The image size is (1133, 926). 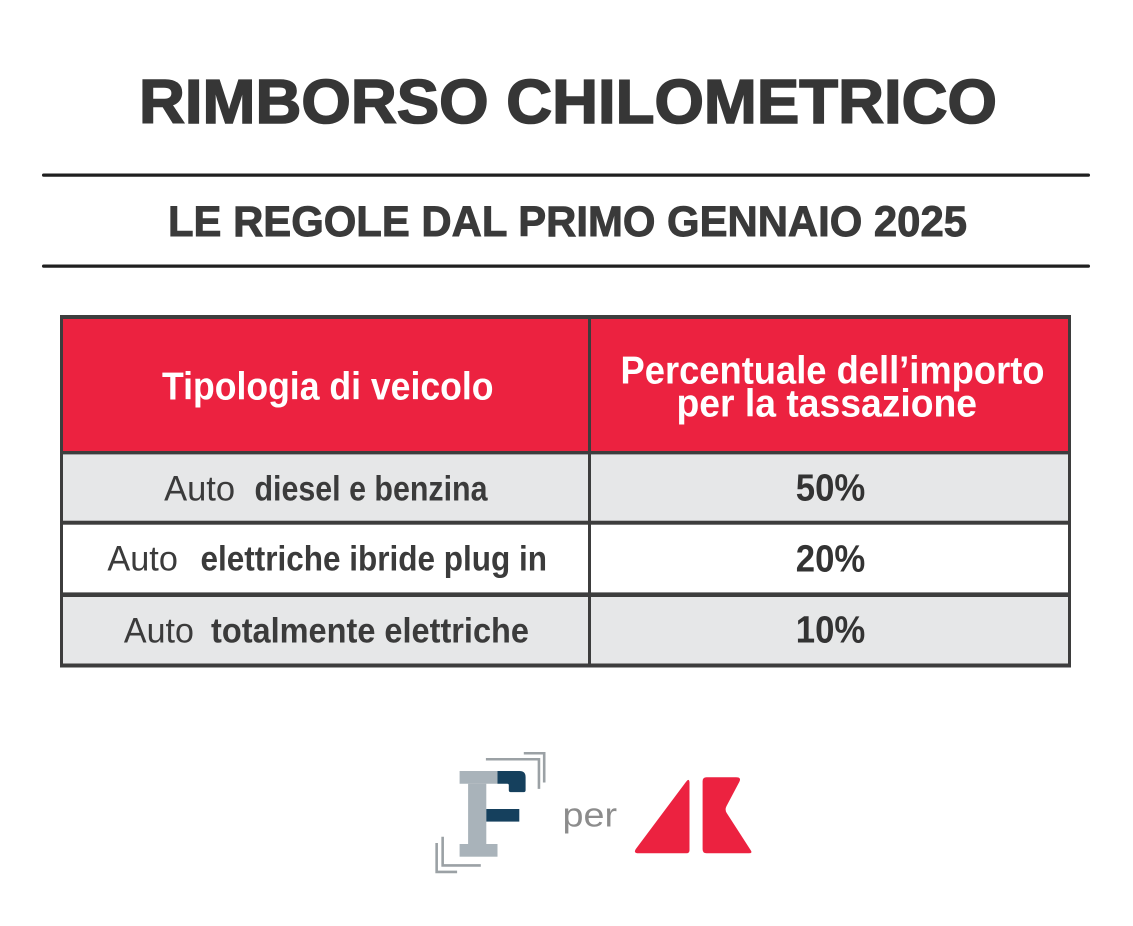 What do you see at coordinates (833, 371) in the screenshot?
I see `svg-text: Percentuale dell’importo` at bounding box center [833, 371].